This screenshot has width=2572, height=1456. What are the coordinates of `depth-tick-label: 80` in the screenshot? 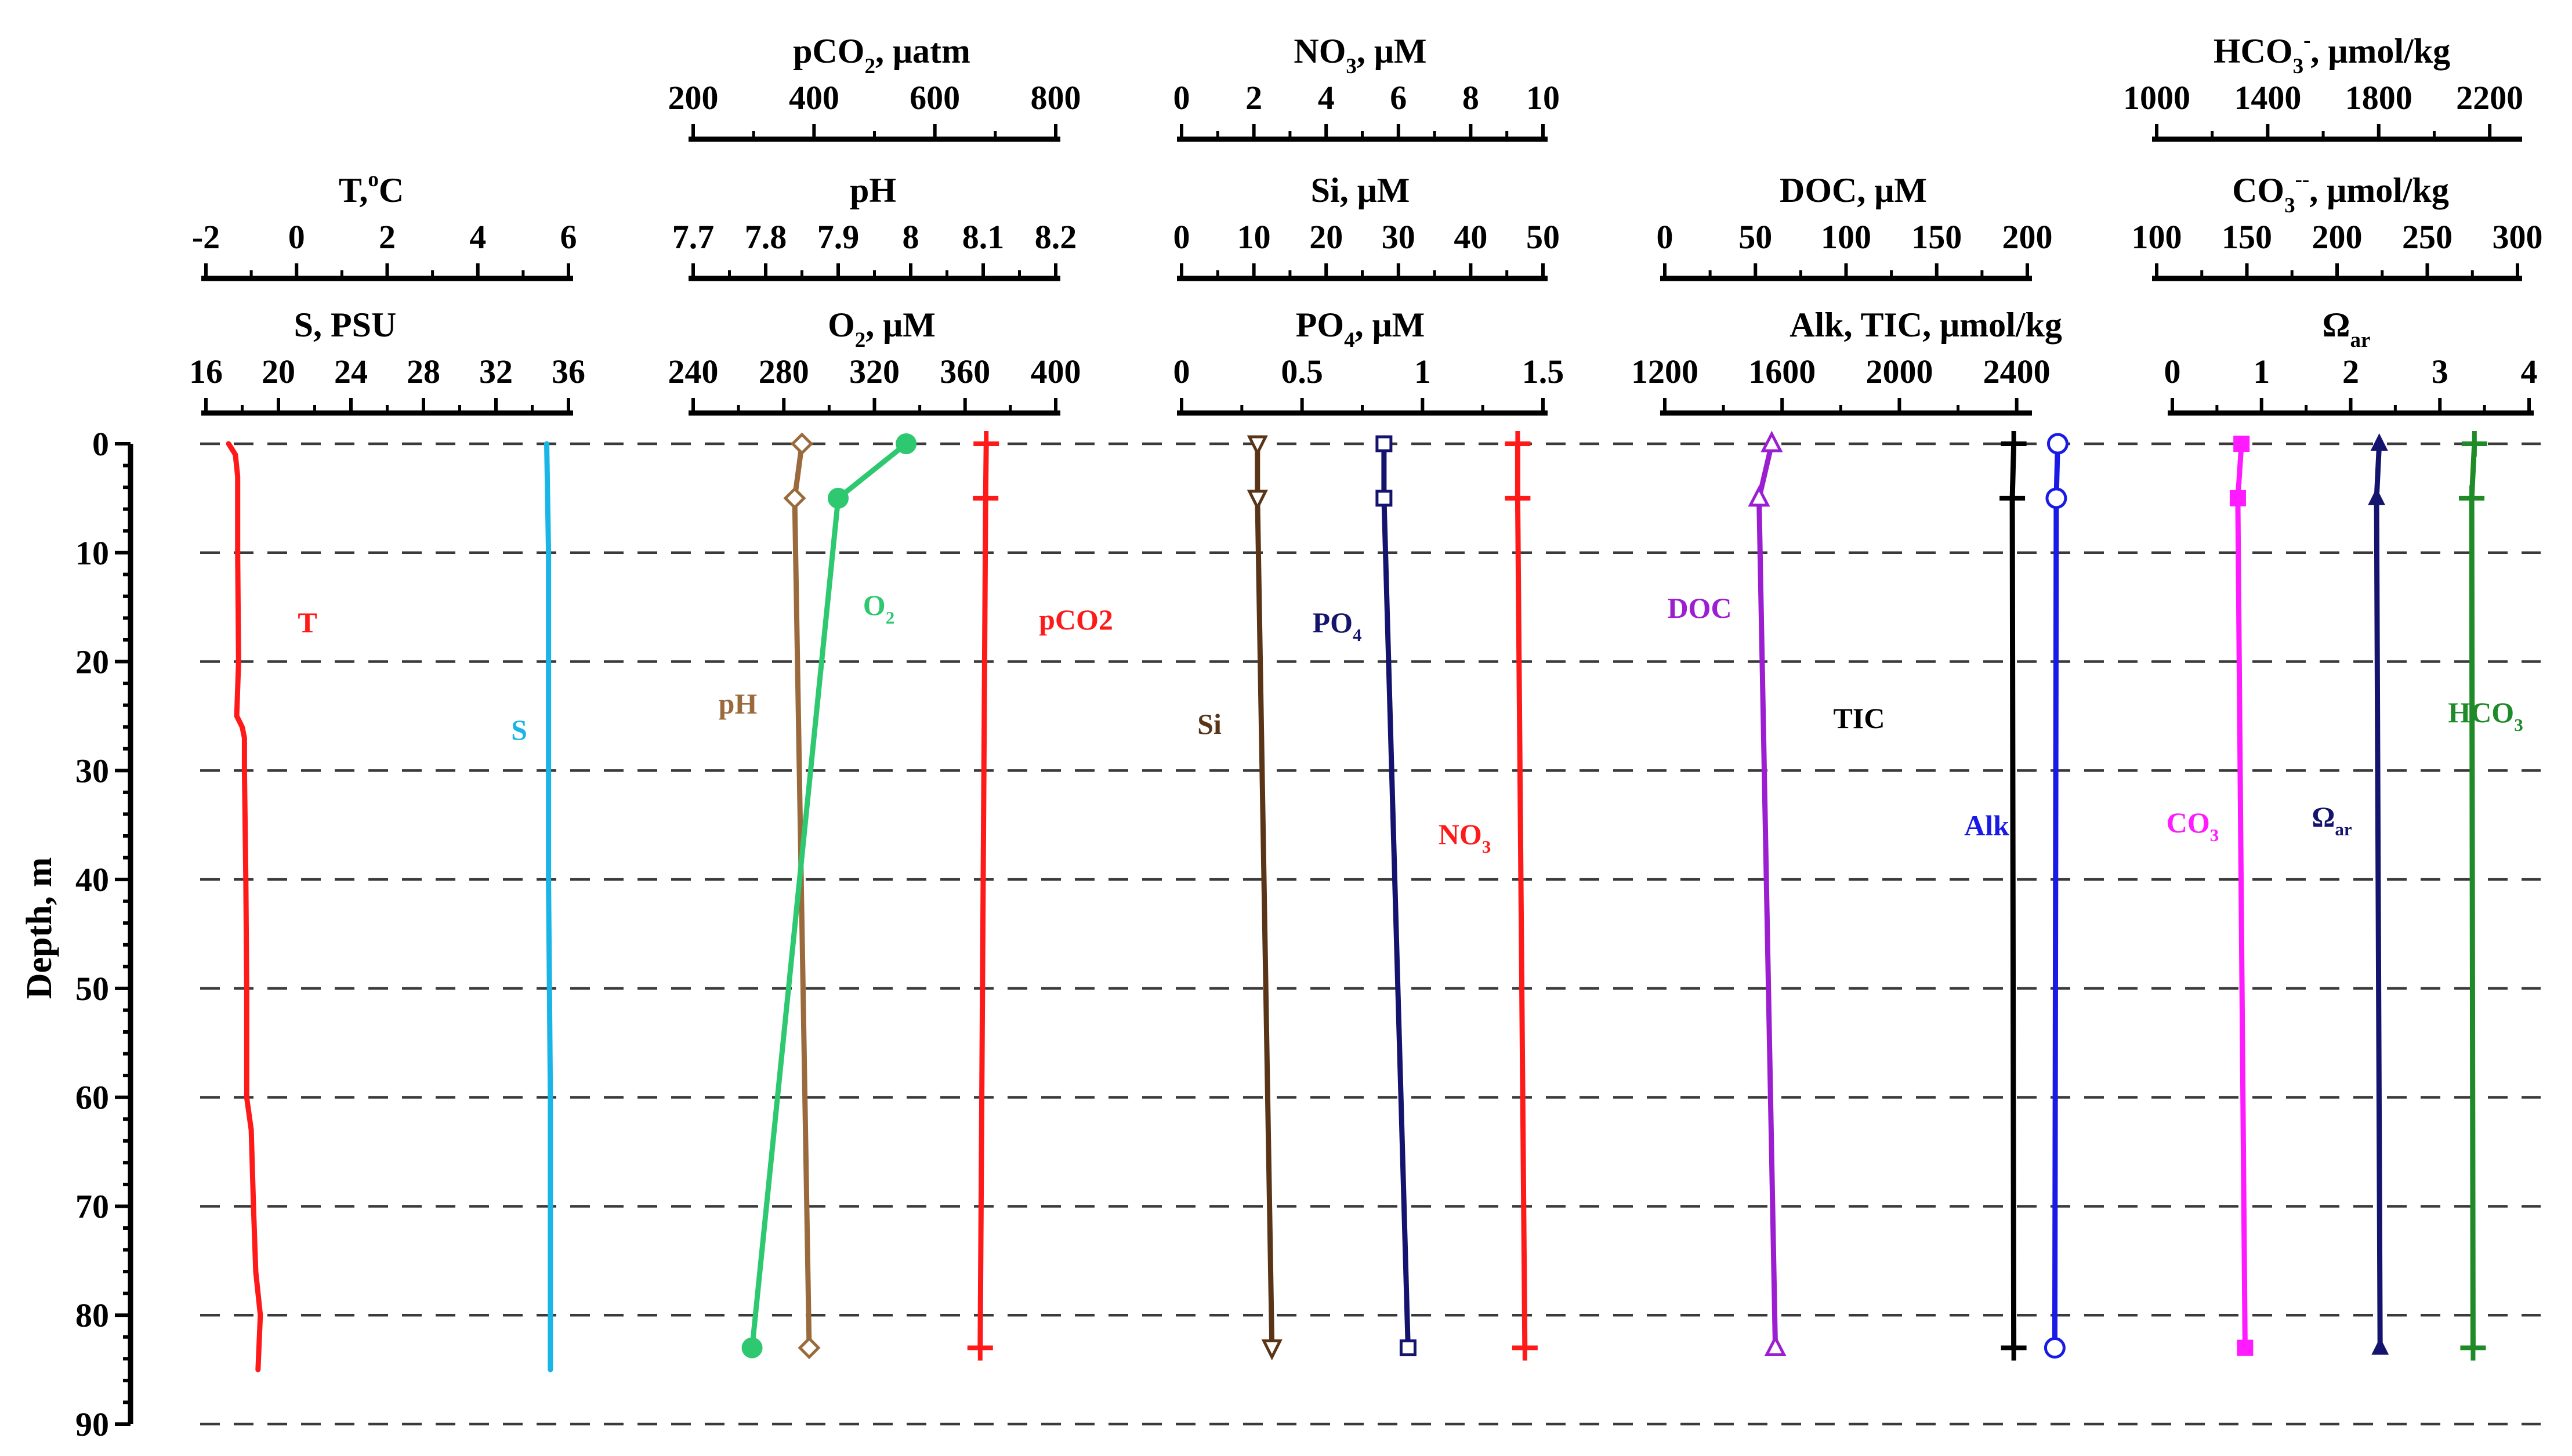 It's located at (92, 1315).